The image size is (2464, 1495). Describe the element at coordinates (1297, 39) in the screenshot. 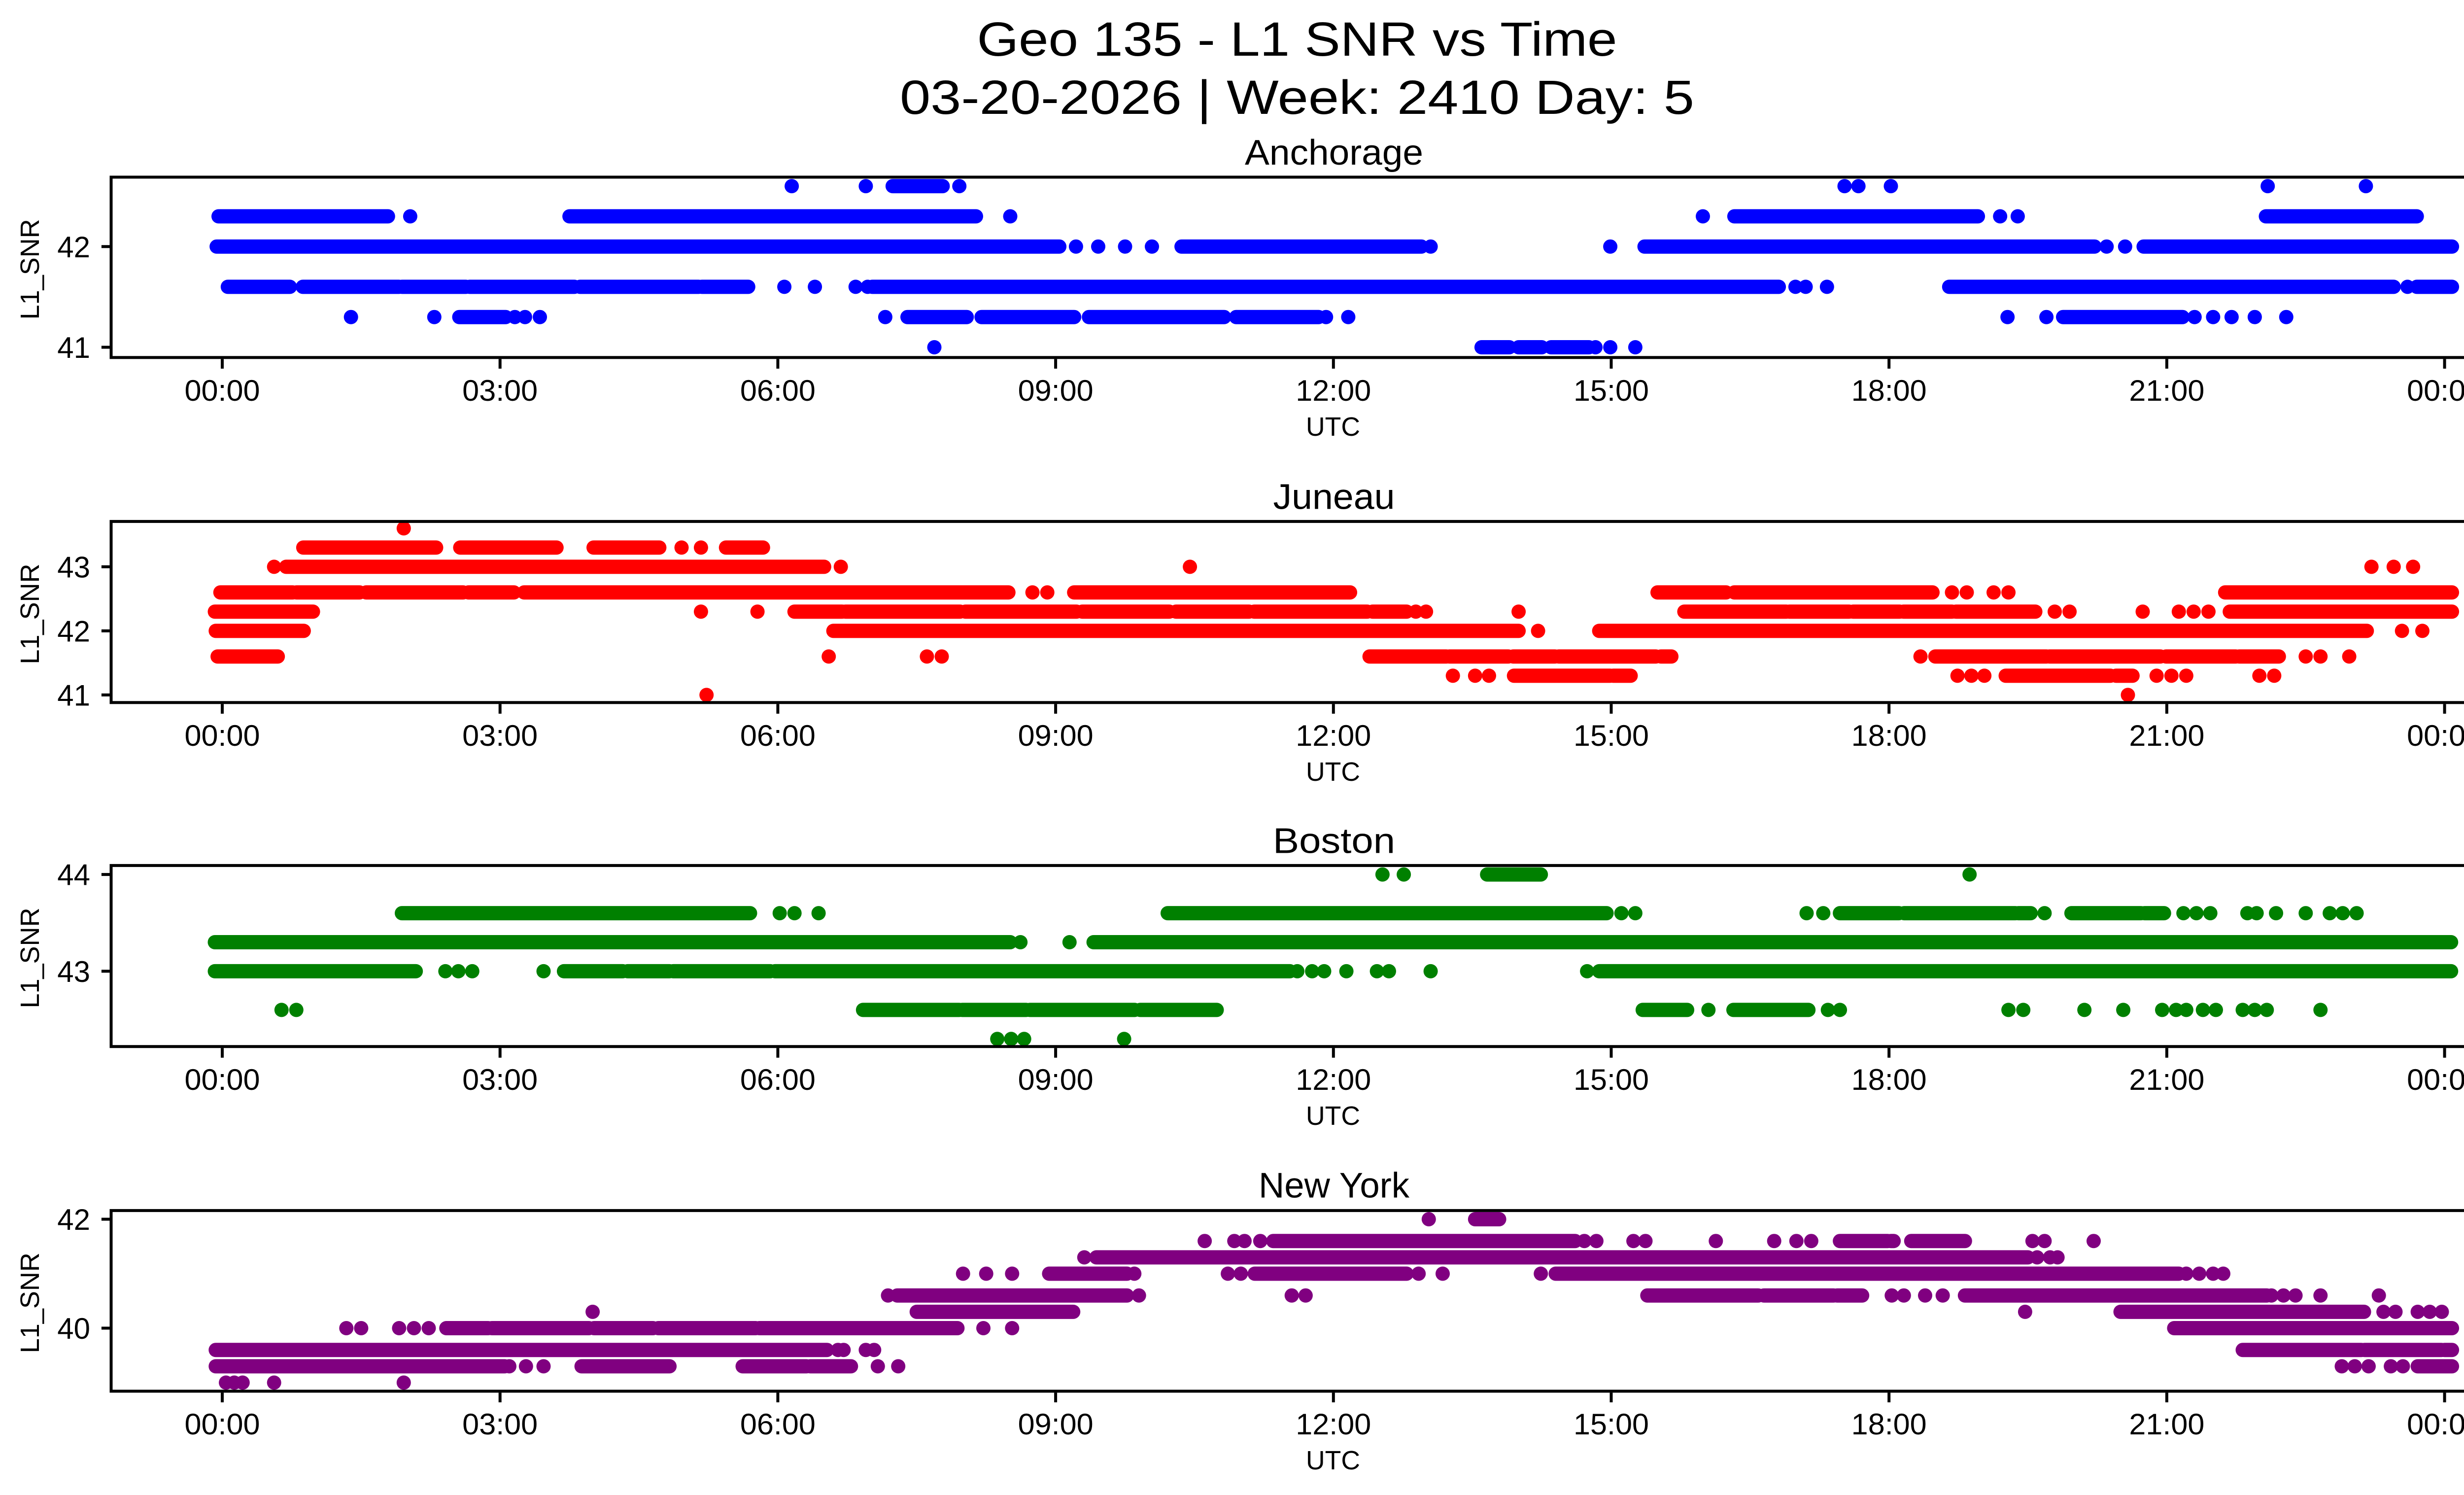

I see `svg-text: Geo 135 - L1 SNR vs Time` at that location.